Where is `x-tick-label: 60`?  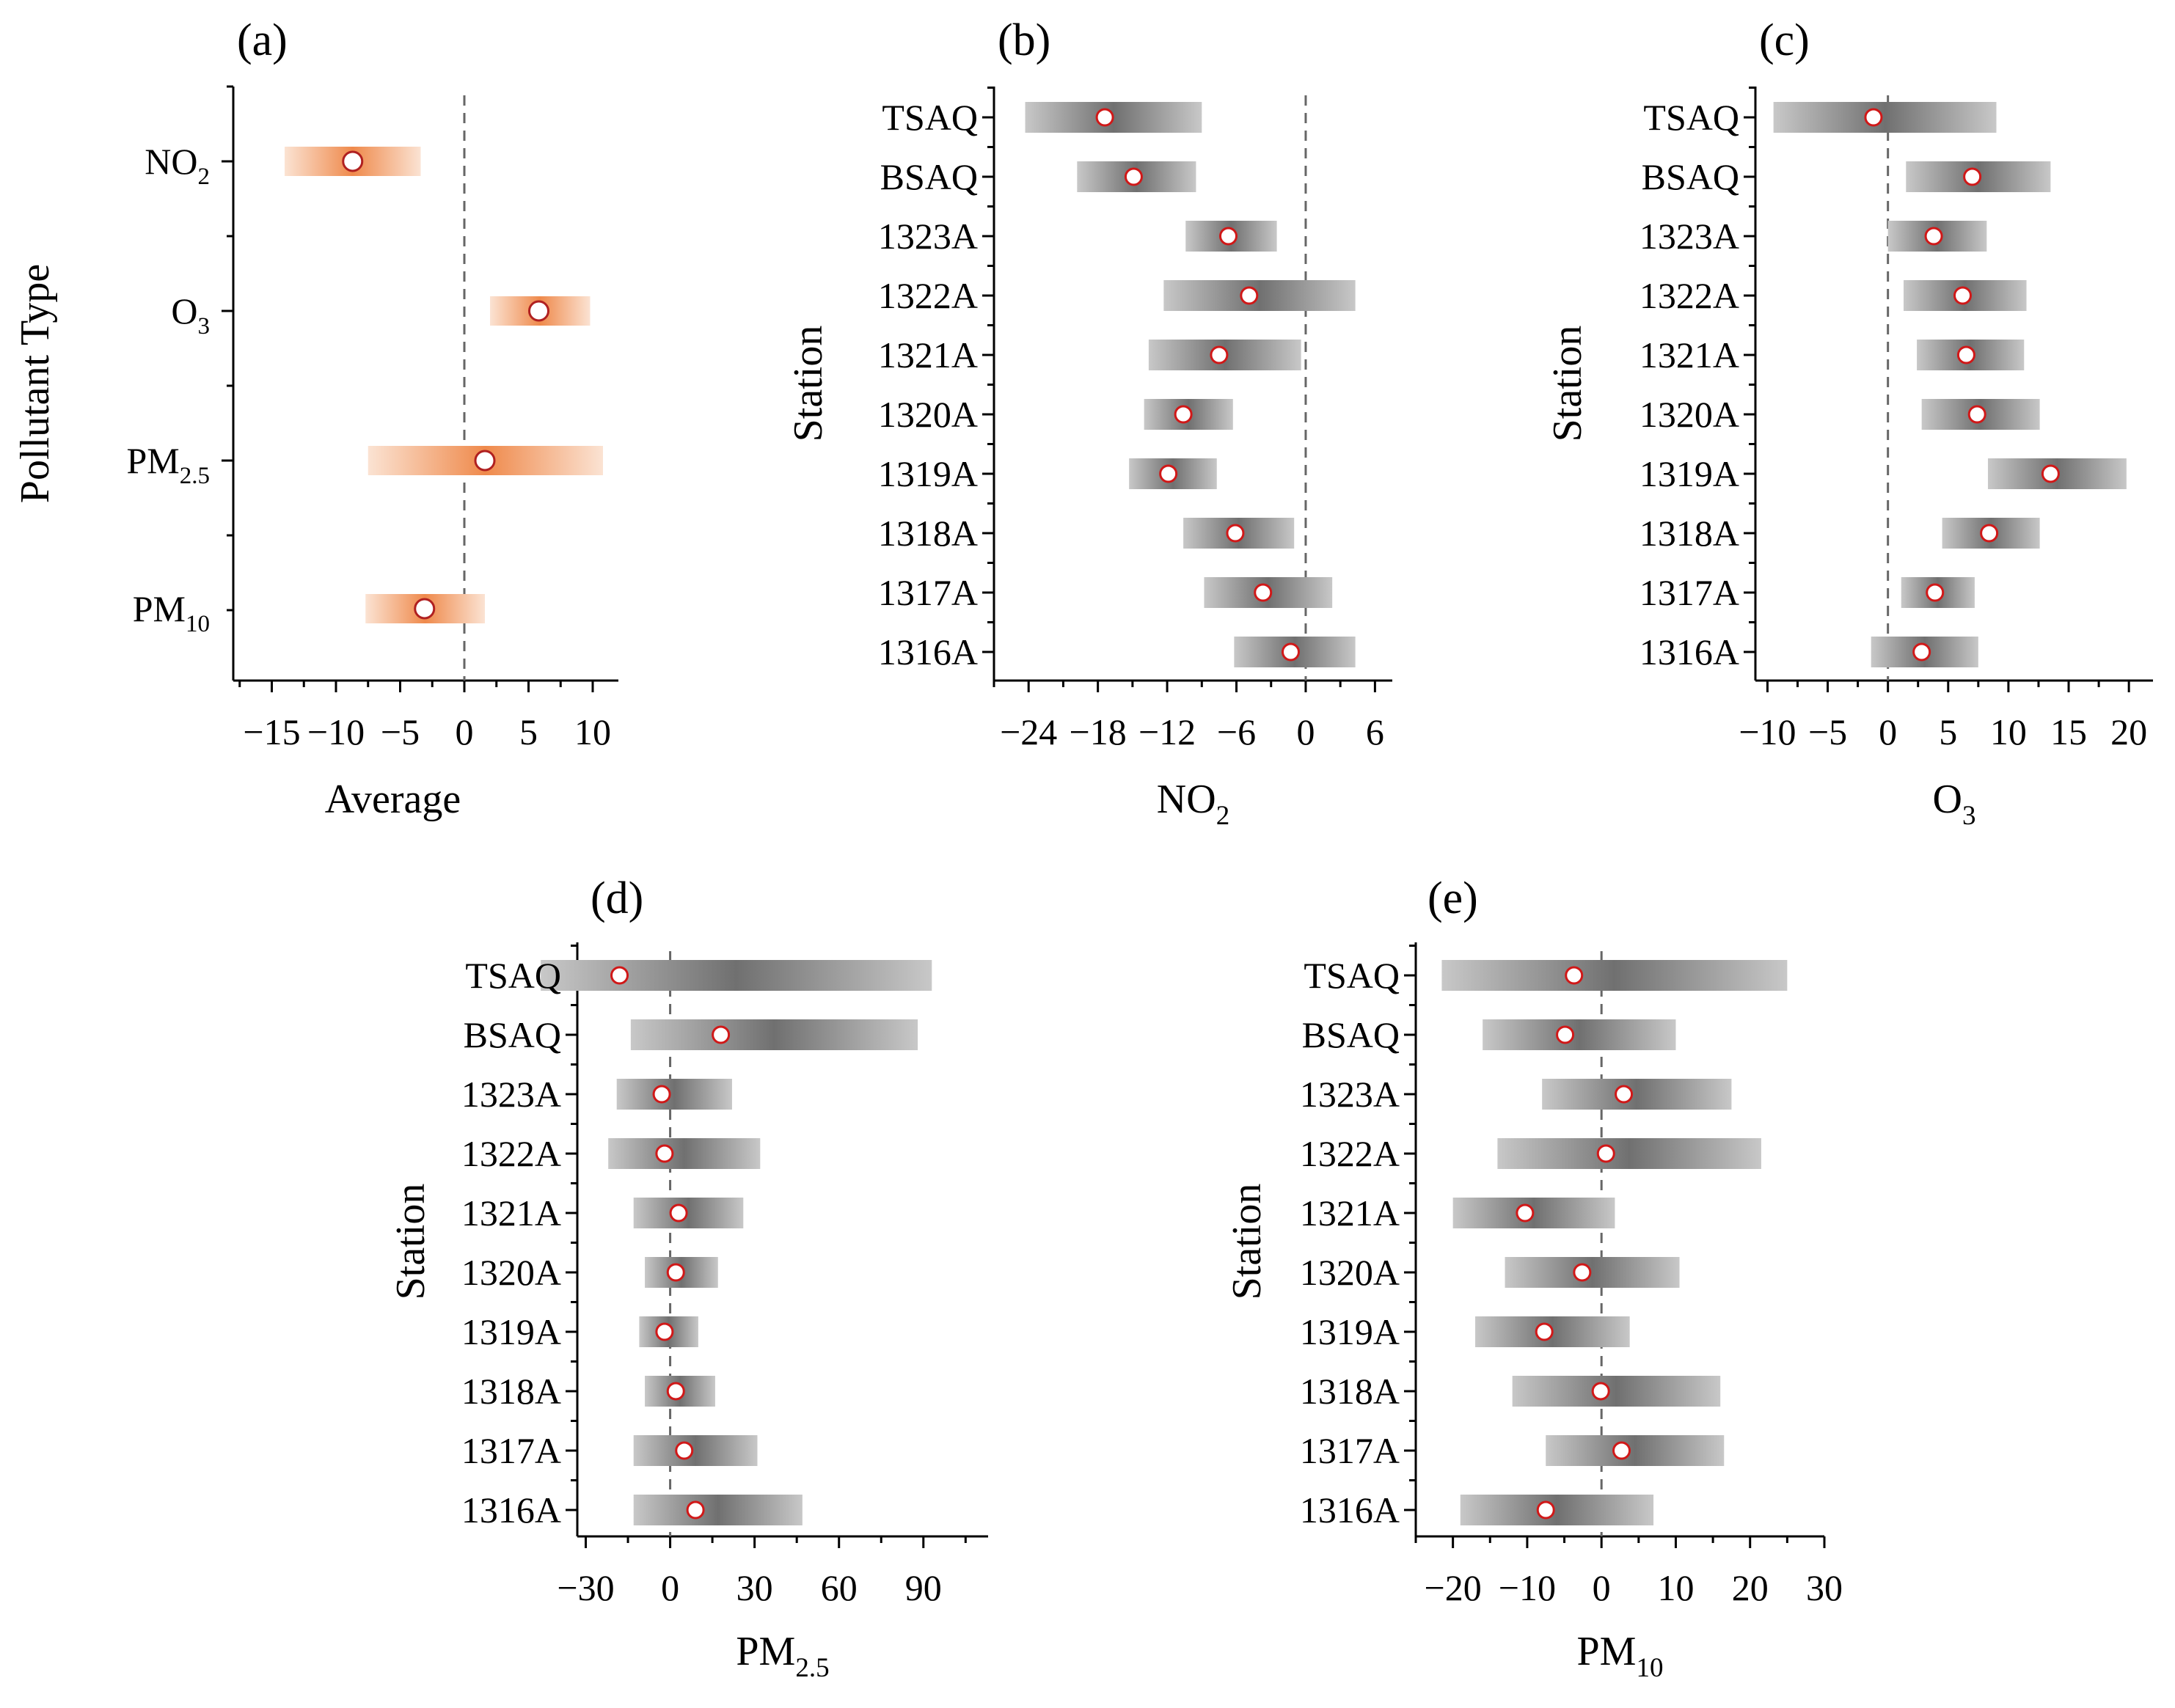
x-tick-label: 60 is located at coordinates (839, 1587).